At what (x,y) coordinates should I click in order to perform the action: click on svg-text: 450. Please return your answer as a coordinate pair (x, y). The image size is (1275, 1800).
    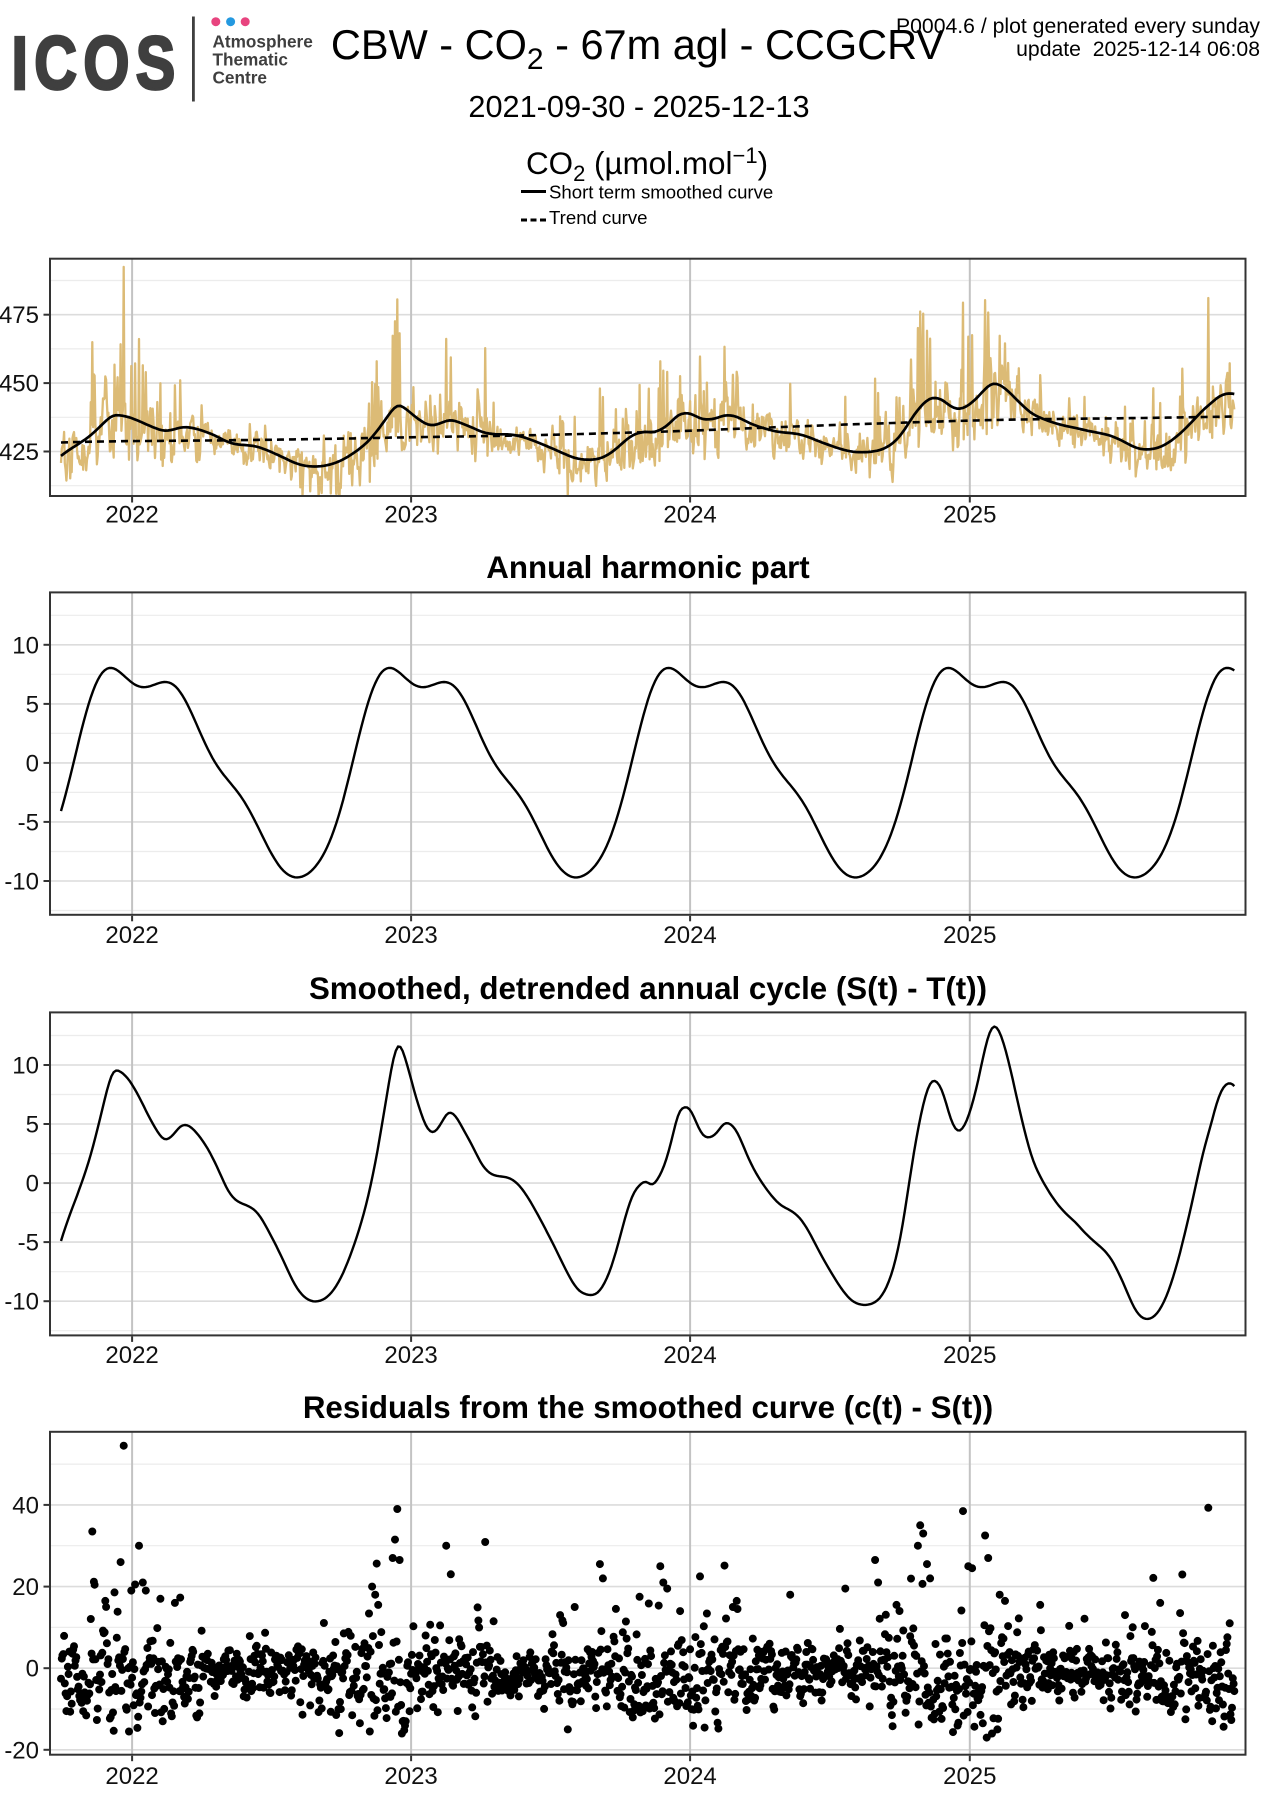
    Looking at the image, I should click on (19, 384).